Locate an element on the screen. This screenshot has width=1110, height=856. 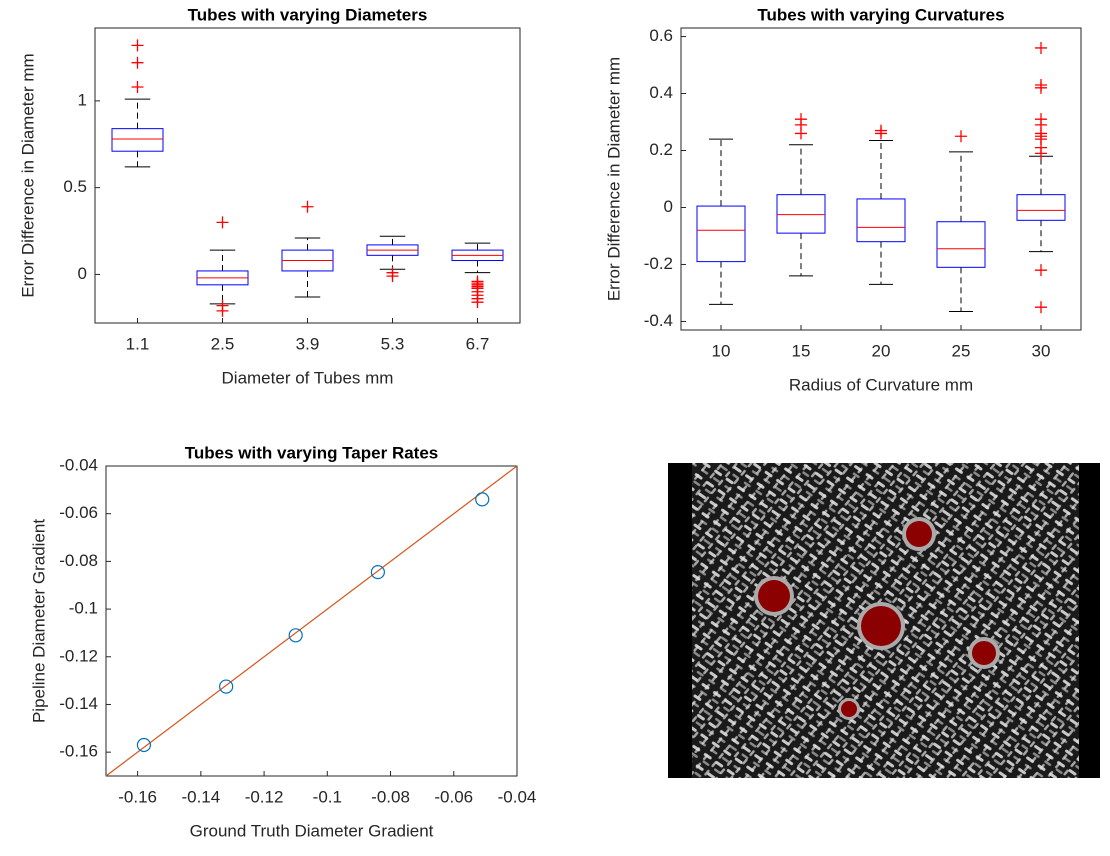
x-tick-label: 3.9 is located at coordinates (308, 343).